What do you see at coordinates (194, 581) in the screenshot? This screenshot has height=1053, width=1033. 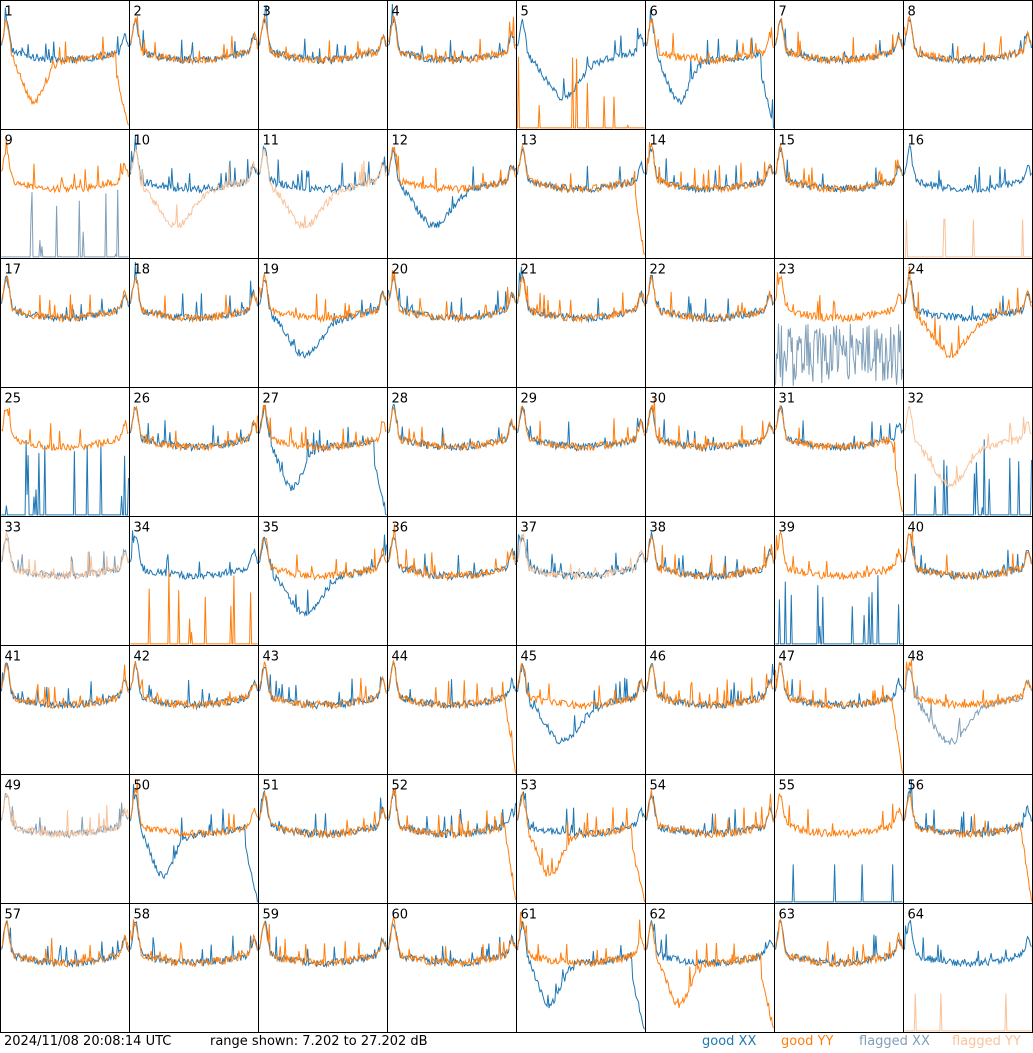 I see `panel-34: 34` at bounding box center [194, 581].